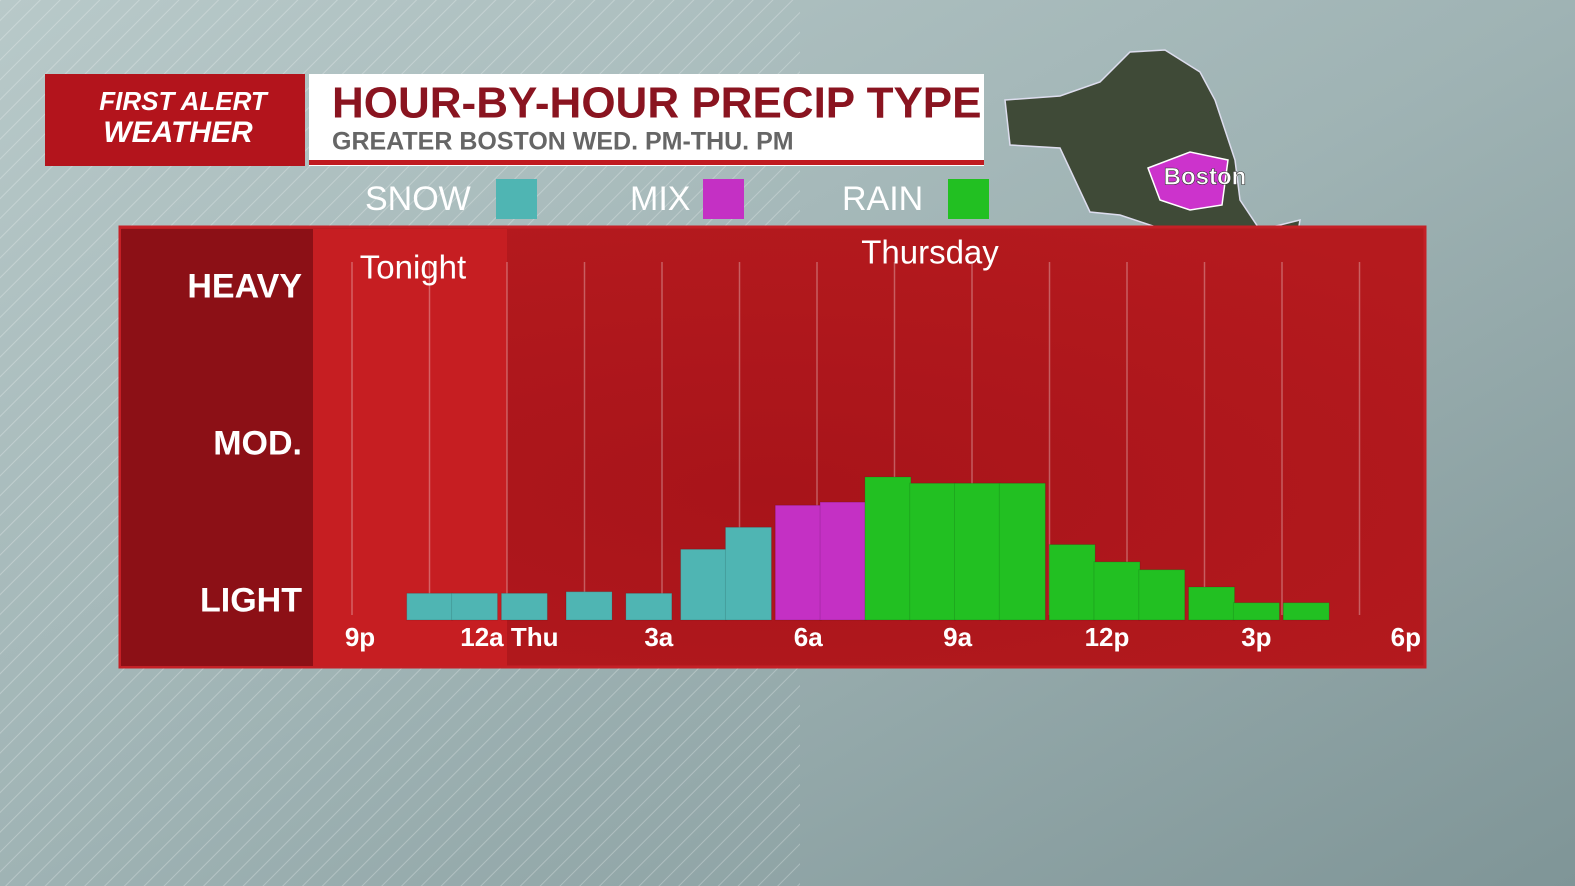 This screenshot has height=886, width=1575. I want to click on label-column, so click(217, 447).